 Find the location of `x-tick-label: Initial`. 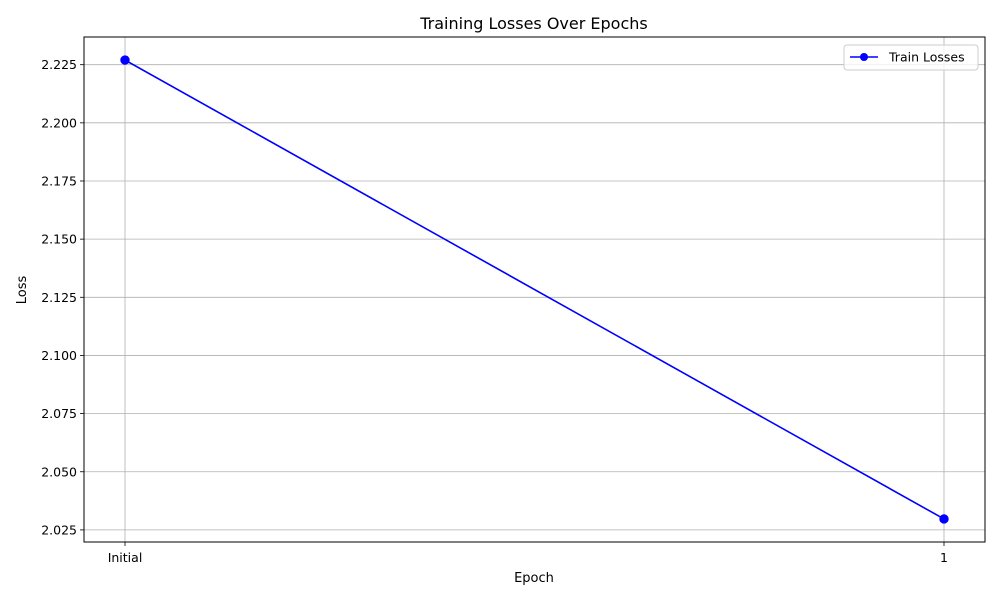

x-tick-label: Initial is located at coordinates (125, 557).